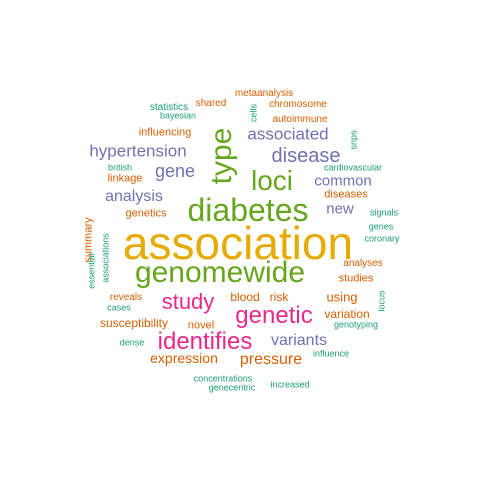 This screenshot has height=480, width=480. I want to click on word-using: using, so click(342, 297).